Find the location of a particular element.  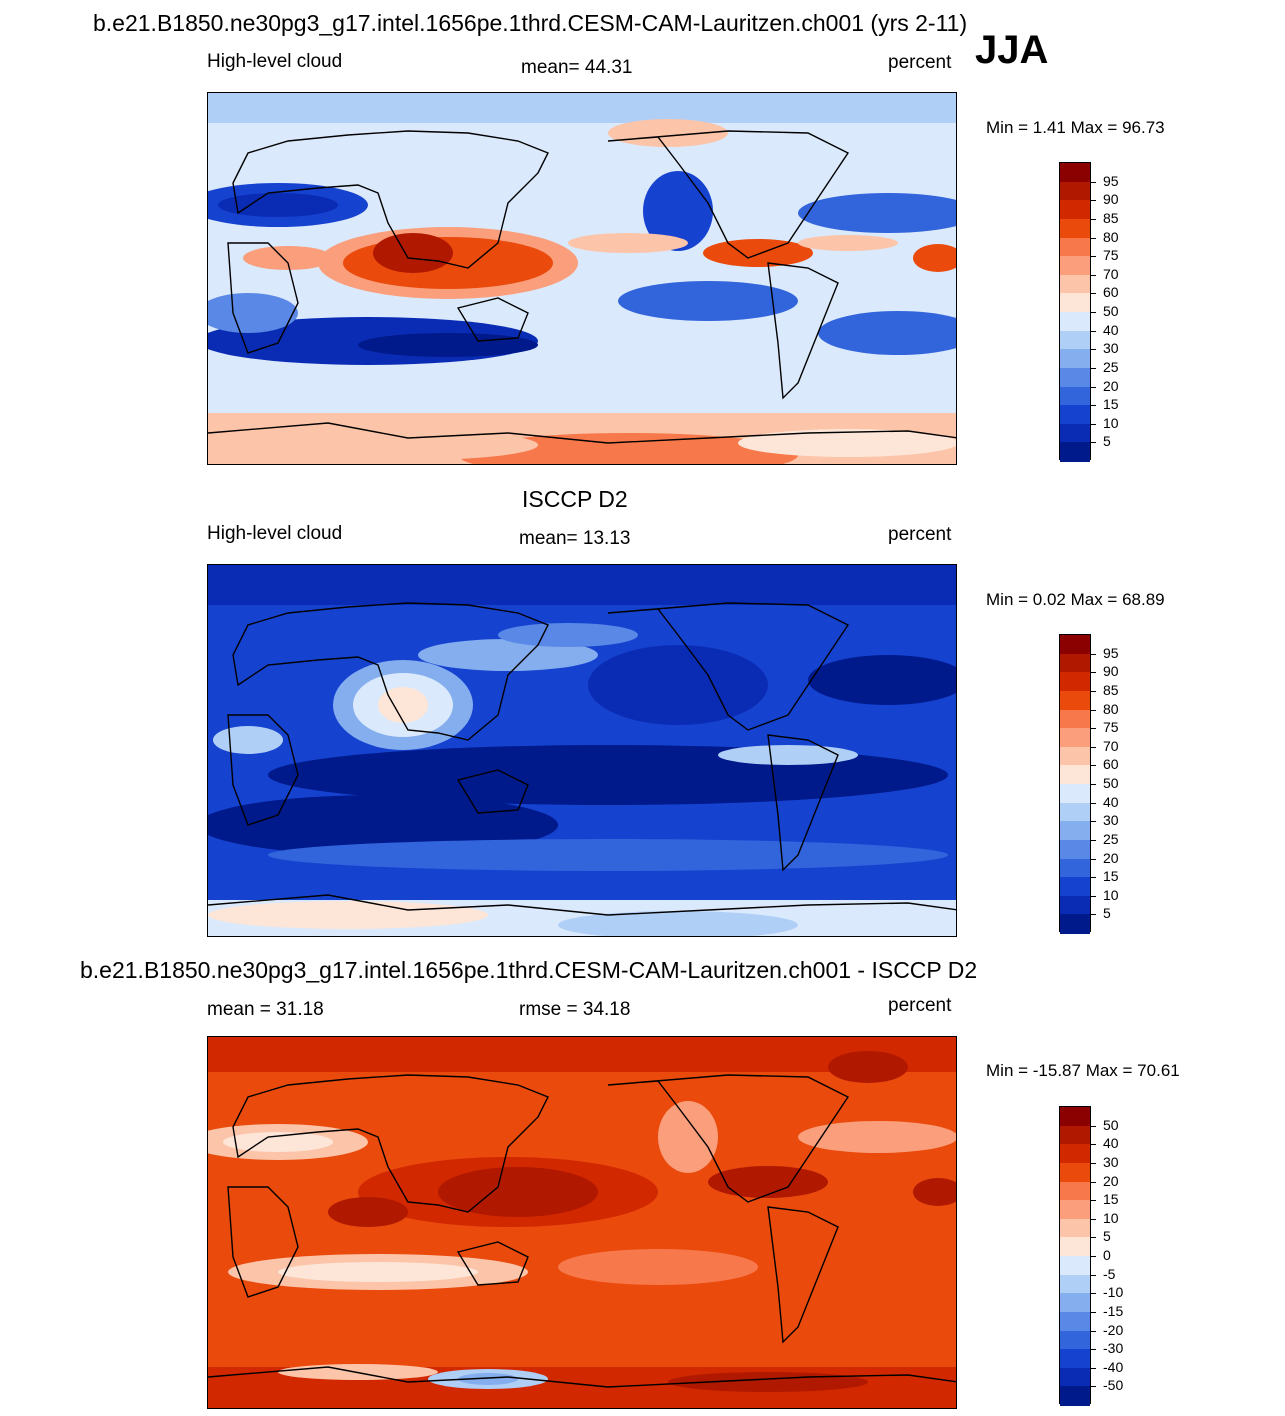

panel-2-colorbar-label: 90 is located at coordinates (1111, 671).